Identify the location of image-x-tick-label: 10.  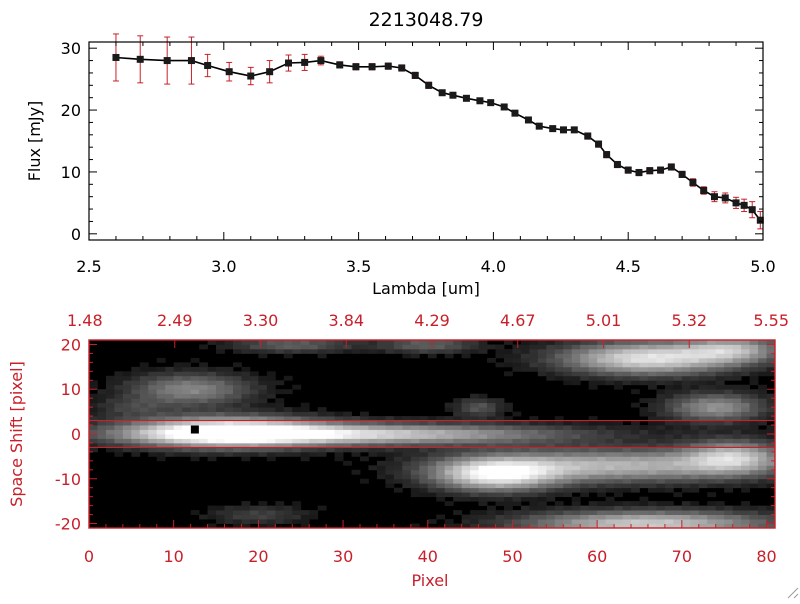
(174, 556).